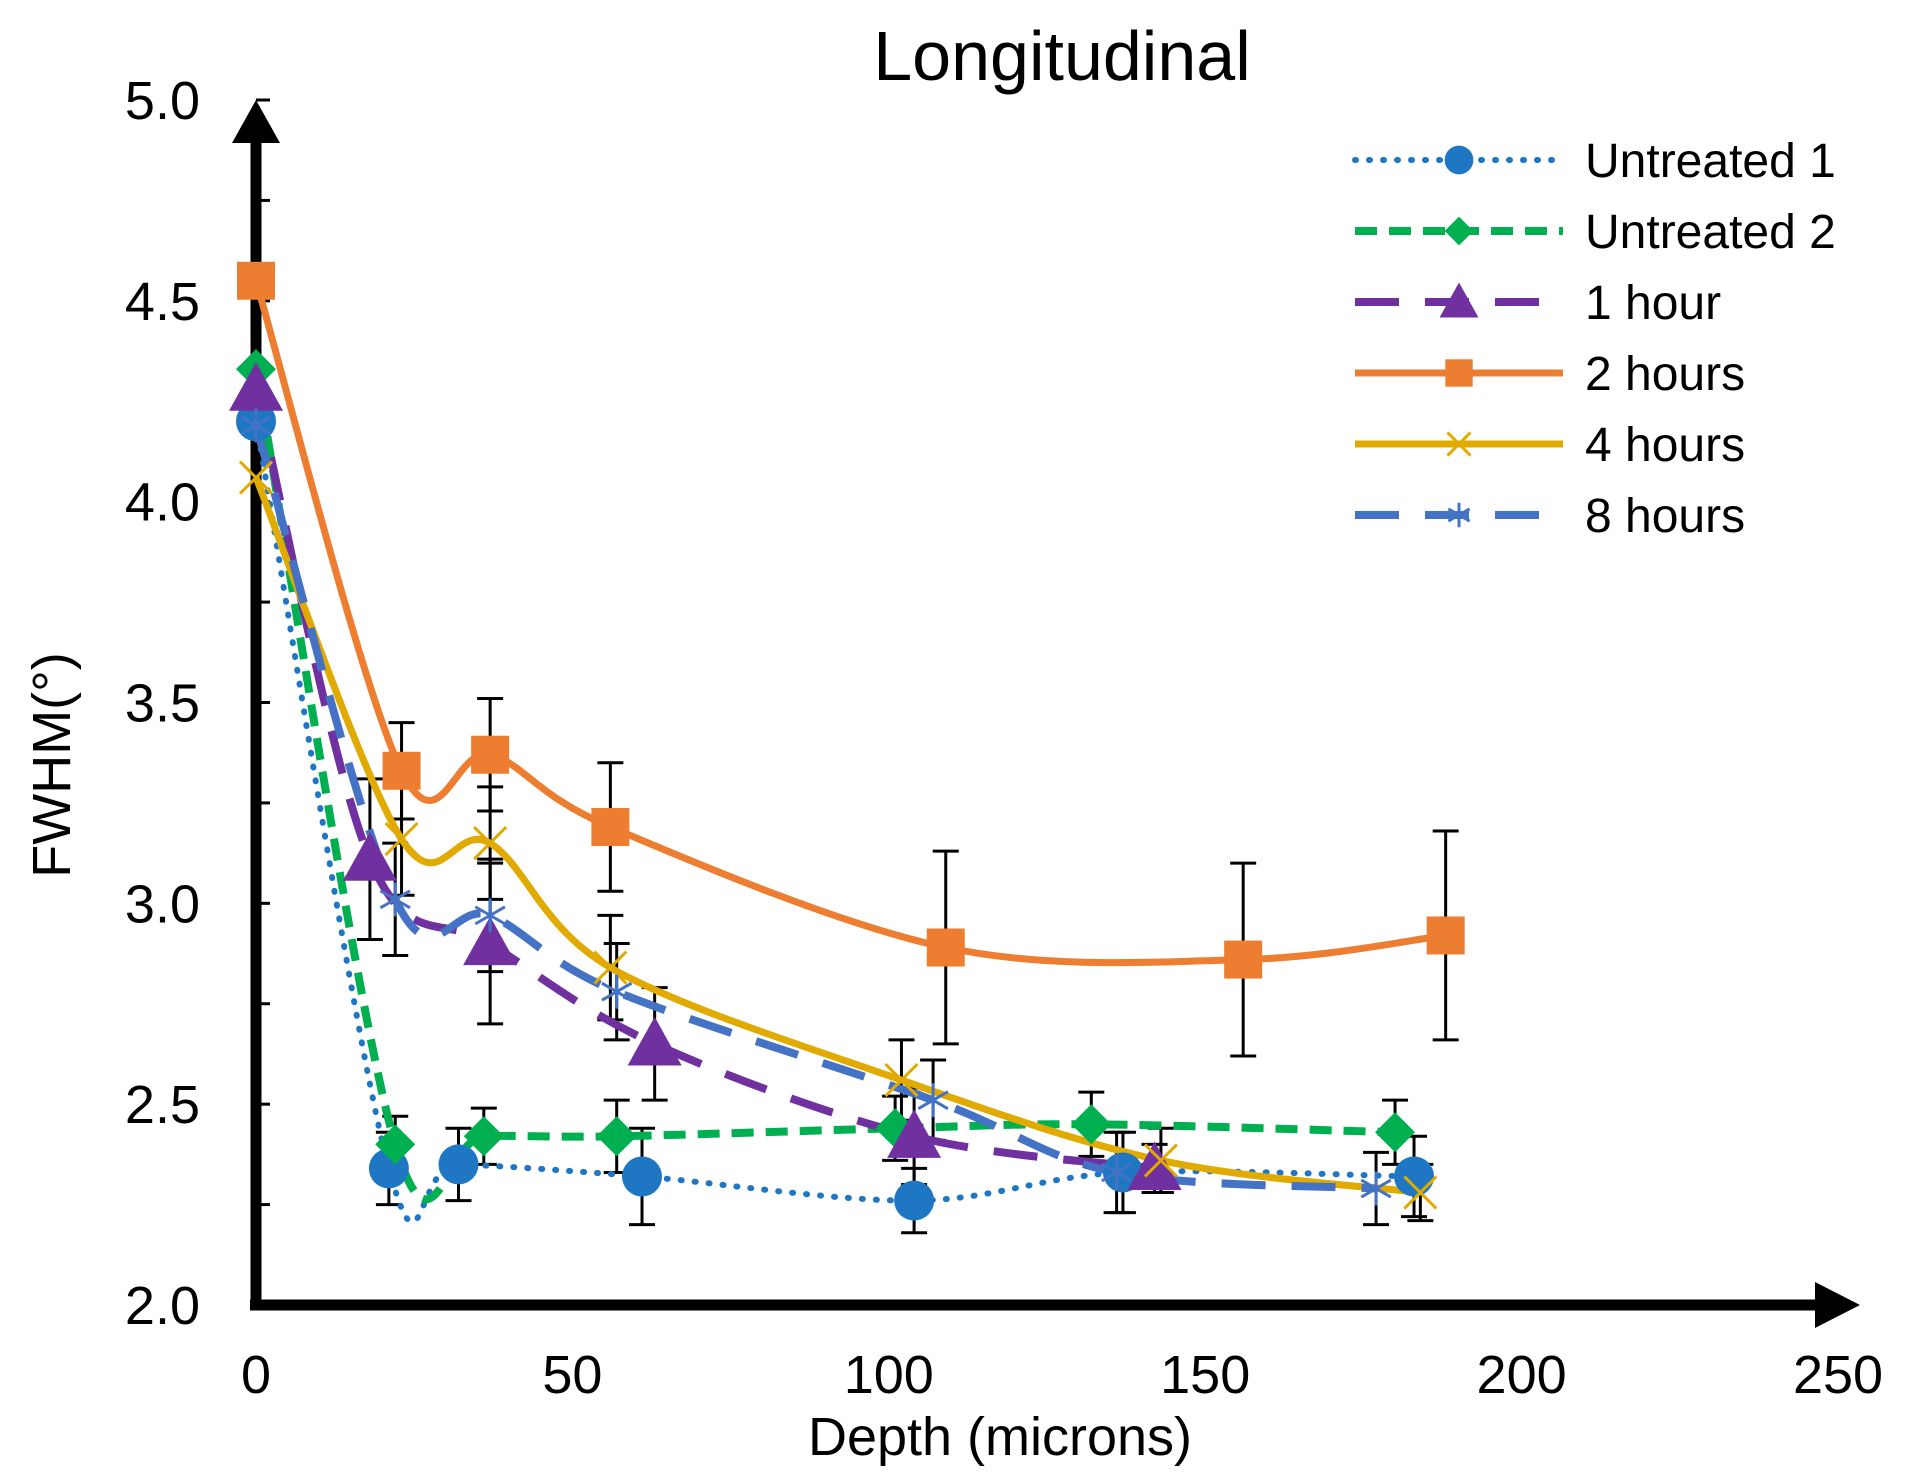 This screenshot has height=1472, width=1924. What do you see at coordinates (162, 704) in the screenshot?
I see `y-tick-label: 3.5` at bounding box center [162, 704].